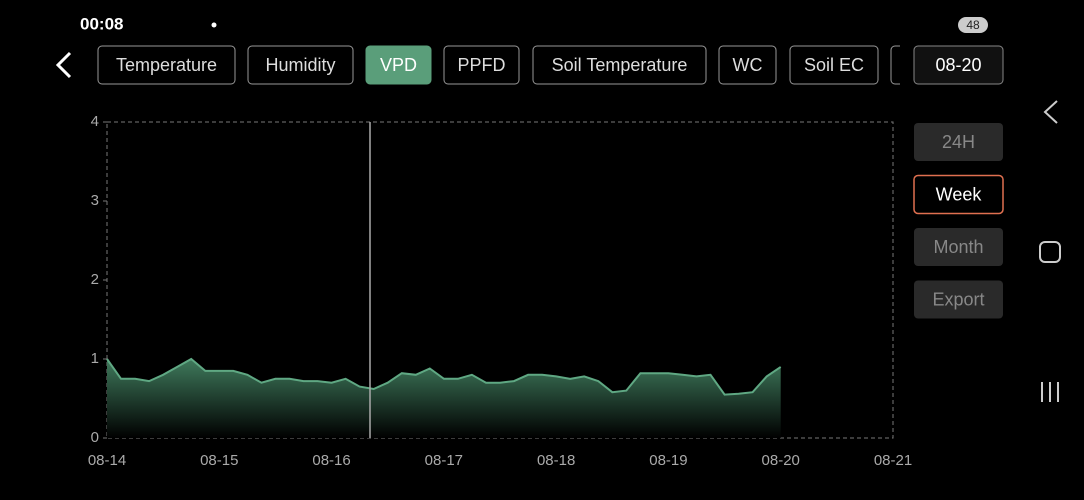 Image resolution: width=1084 pixels, height=500 pixels. Describe the element at coordinates (444, 398) in the screenshot. I see `area-fill` at that location.